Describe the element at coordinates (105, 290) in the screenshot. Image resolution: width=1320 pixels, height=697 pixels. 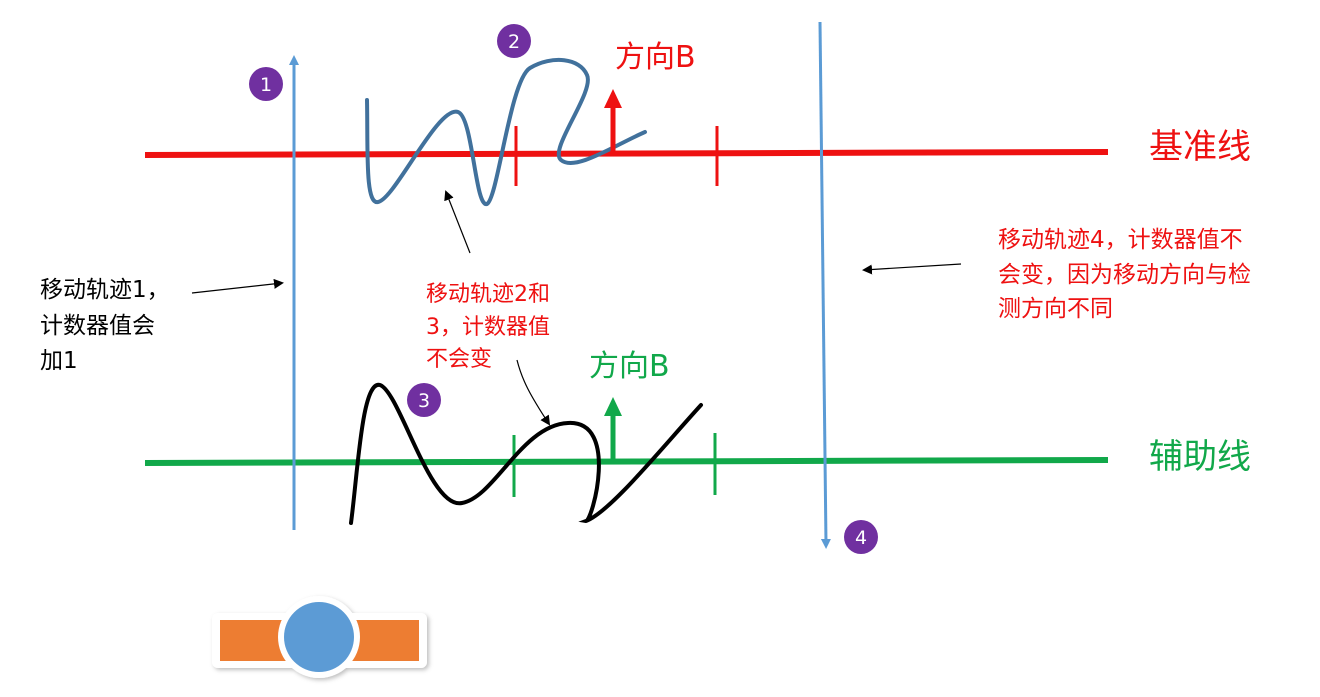
I see `note-track1-line1: 移动轨迹1，` at that location.